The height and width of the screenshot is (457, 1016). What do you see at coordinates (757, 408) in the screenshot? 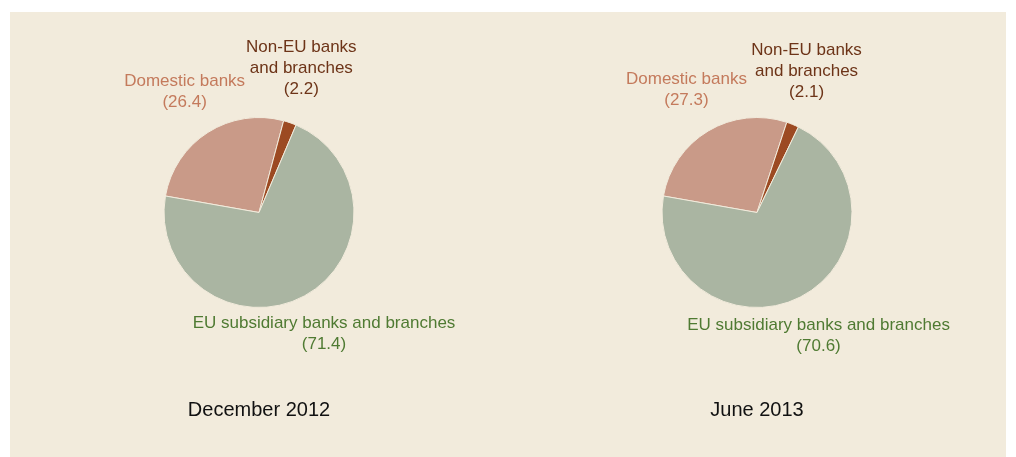
I see `text: June 2013` at bounding box center [757, 408].